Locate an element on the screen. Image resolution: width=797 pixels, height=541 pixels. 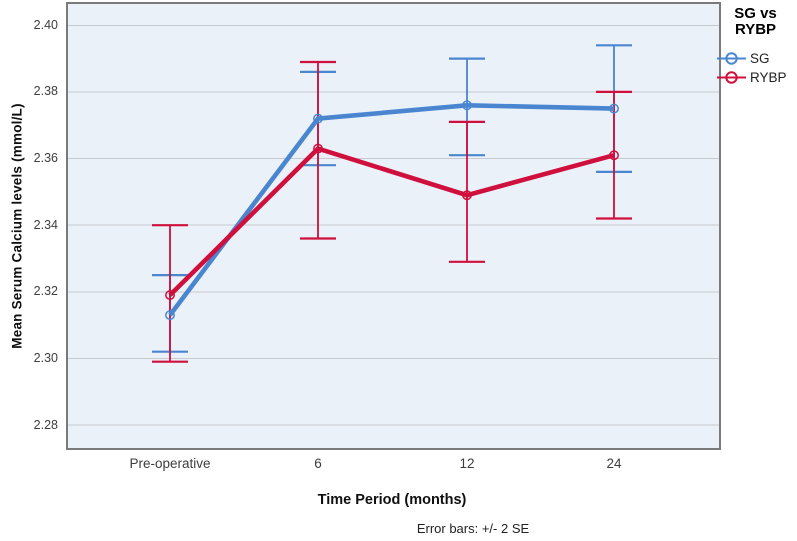
legend-title: SG vs RYBP is located at coordinates (755, 22).